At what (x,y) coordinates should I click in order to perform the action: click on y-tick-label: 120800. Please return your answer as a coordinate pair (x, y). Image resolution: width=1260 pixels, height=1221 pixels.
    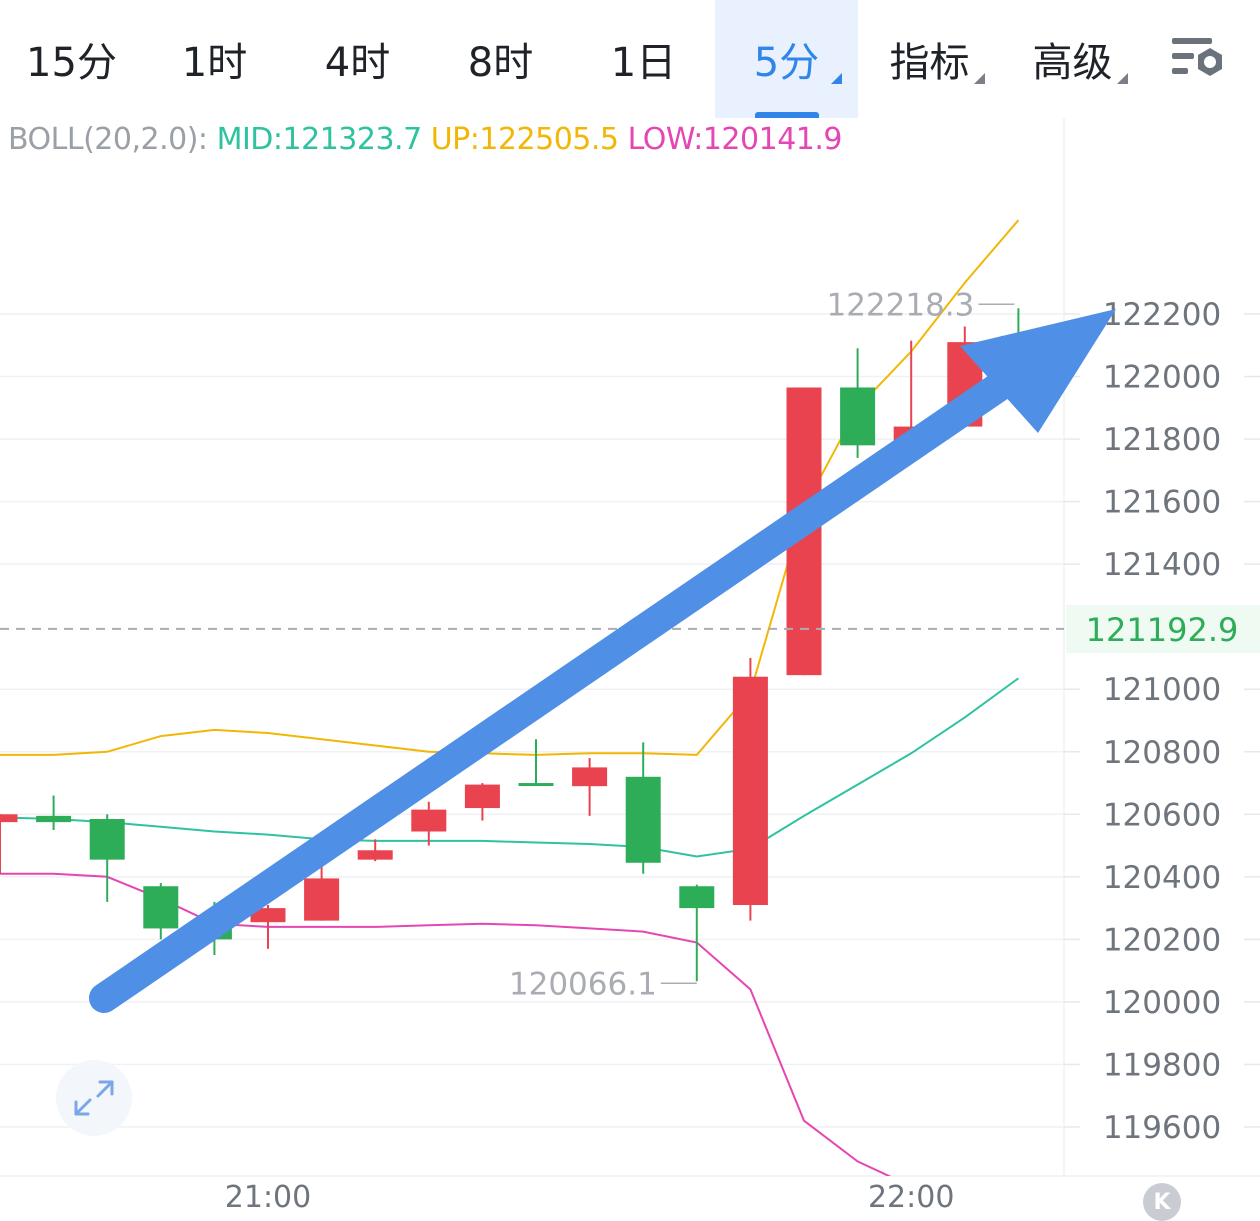
    Looking at the image, I should click on (1162, 753).